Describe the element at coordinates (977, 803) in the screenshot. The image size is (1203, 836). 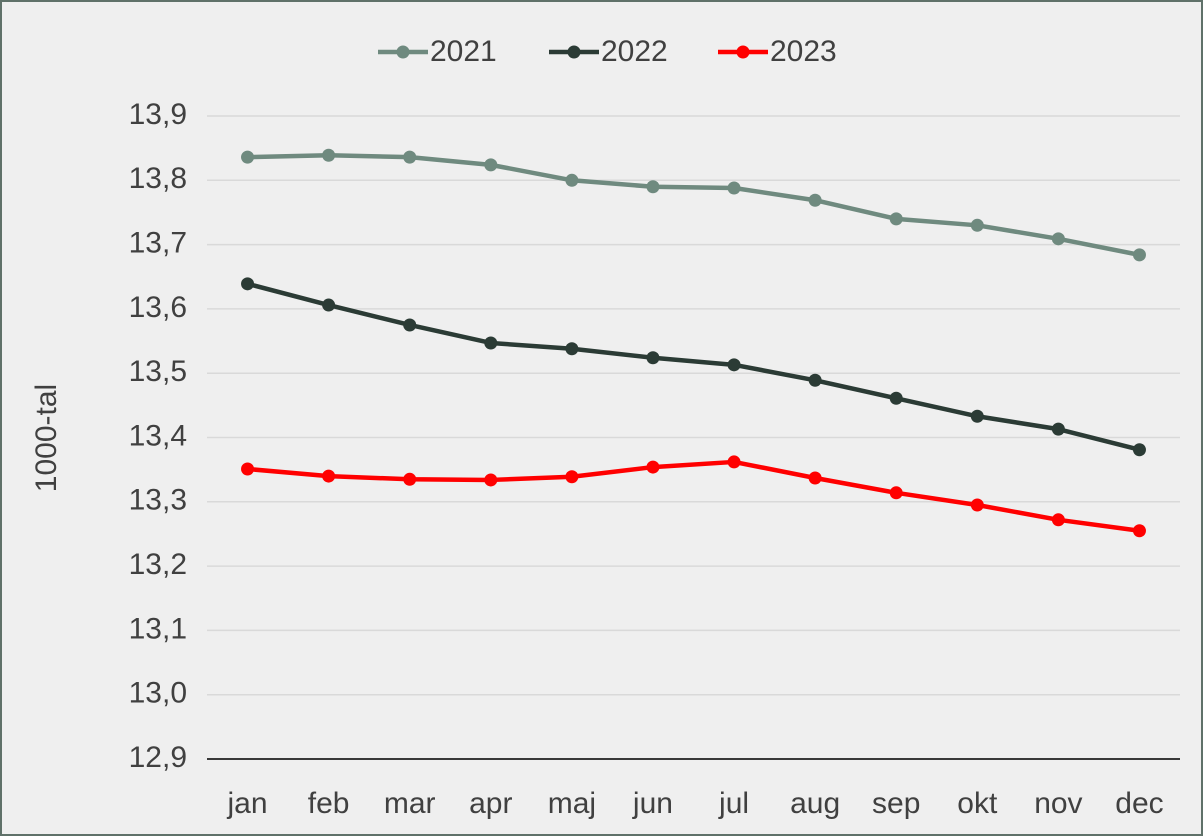
I see `x-tick-label: okt` at that location.